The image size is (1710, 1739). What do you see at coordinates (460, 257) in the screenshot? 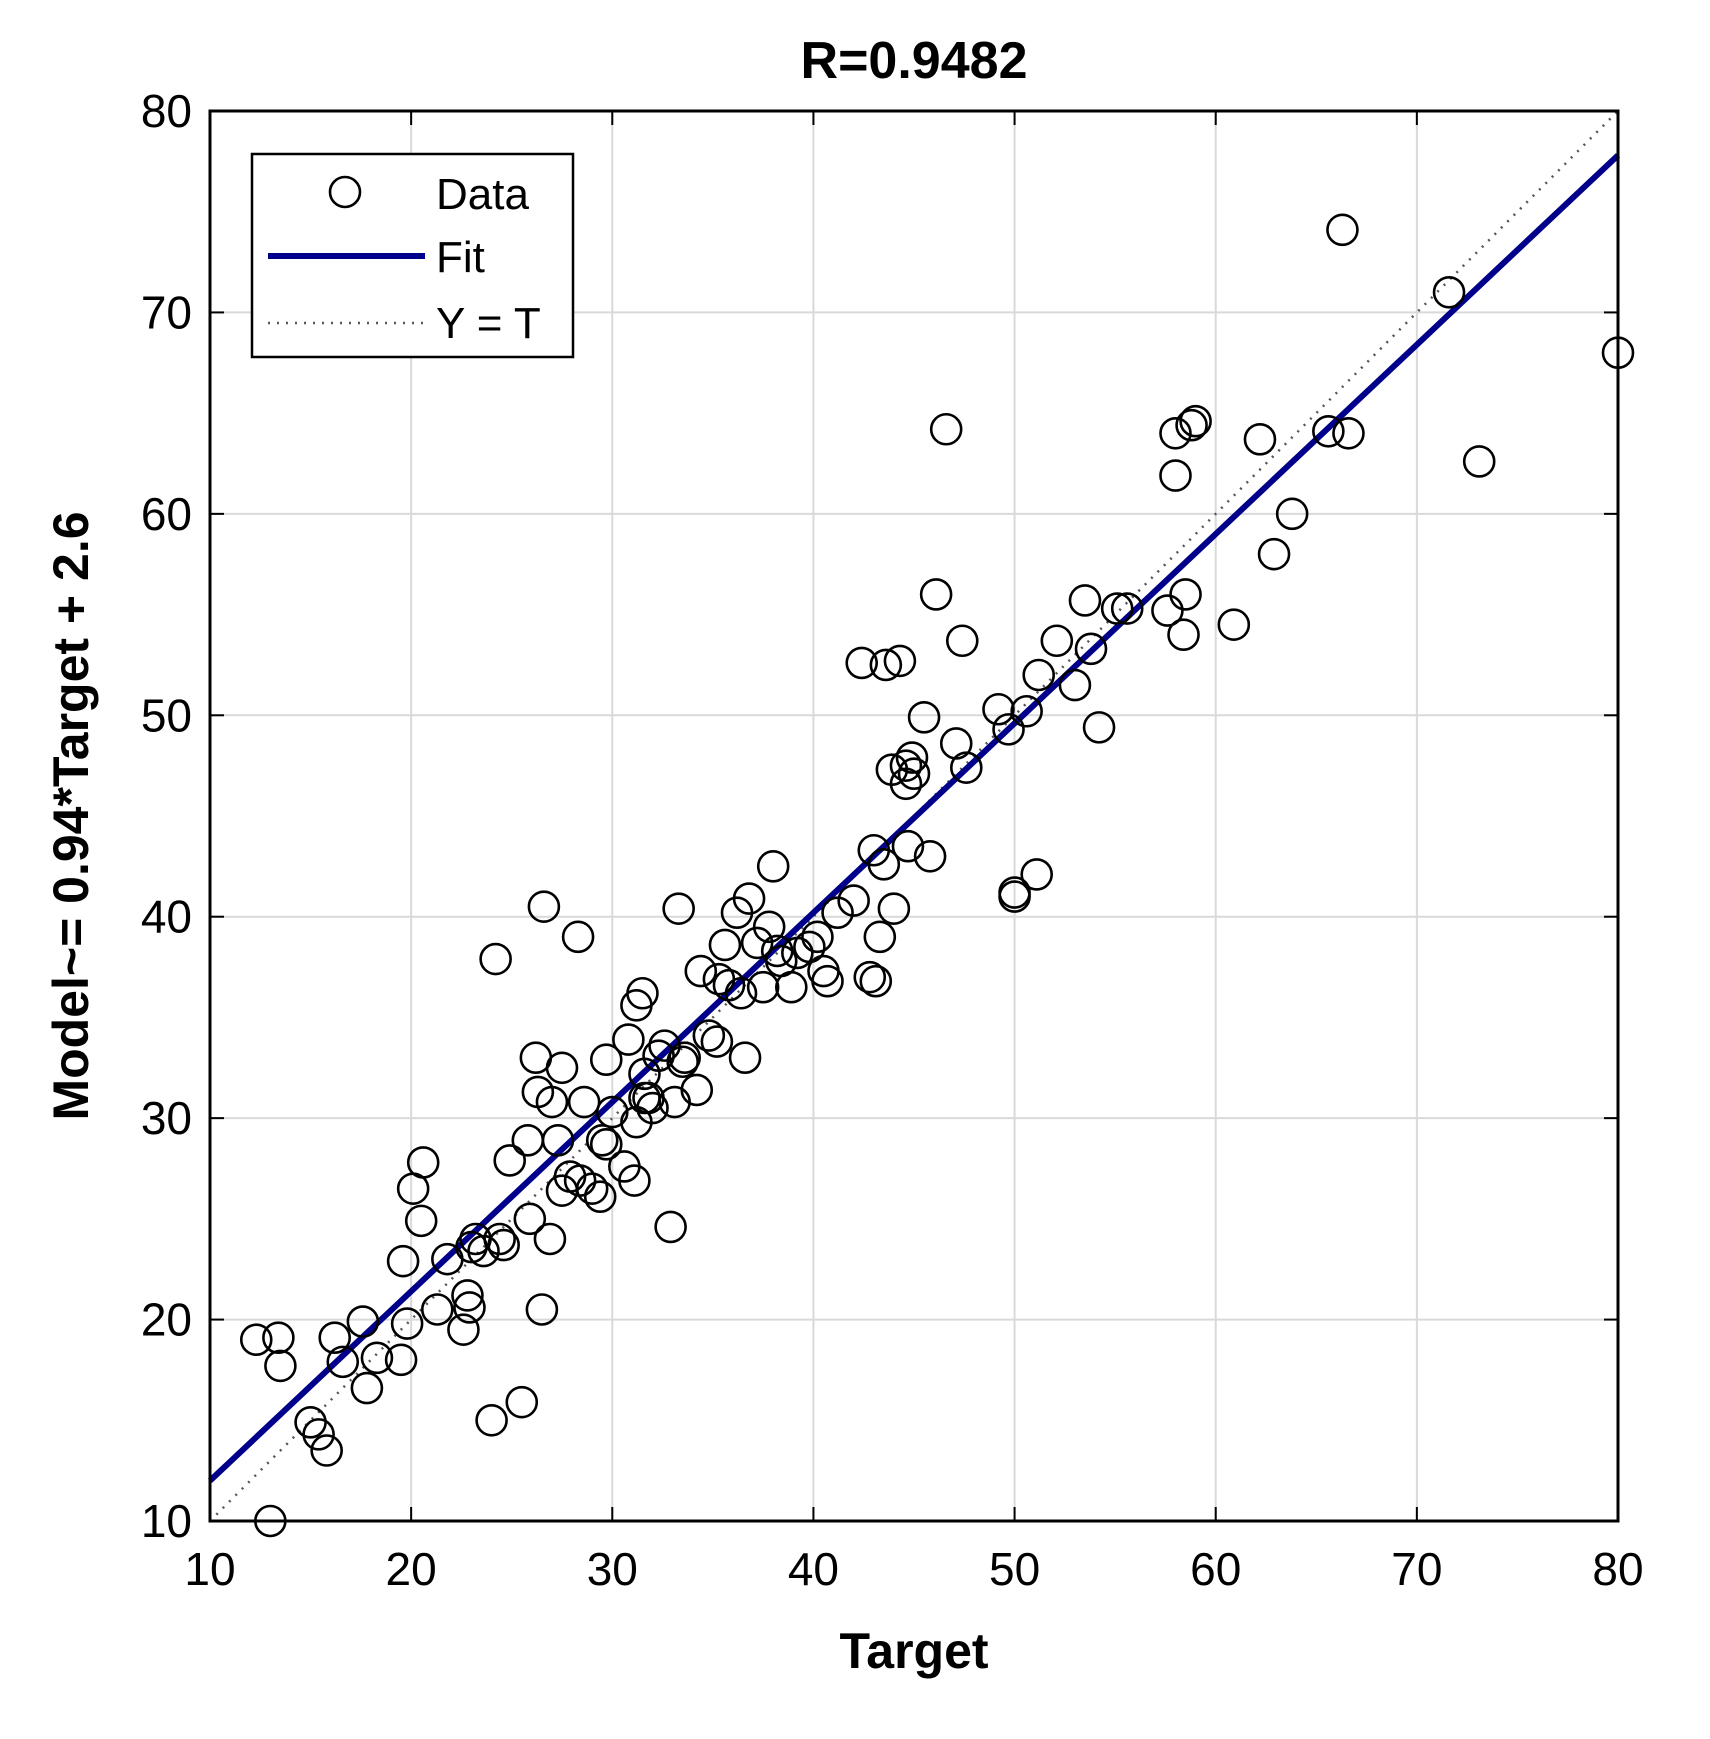
I see `legend-fit-label: Fit` at bounding box center [460, 257].